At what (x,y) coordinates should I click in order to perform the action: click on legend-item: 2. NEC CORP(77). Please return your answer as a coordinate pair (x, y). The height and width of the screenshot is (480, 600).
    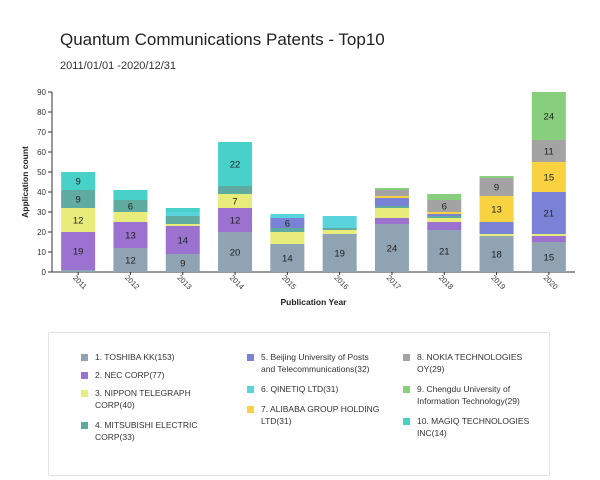
    Looking at the image, I should click on (158, 375).